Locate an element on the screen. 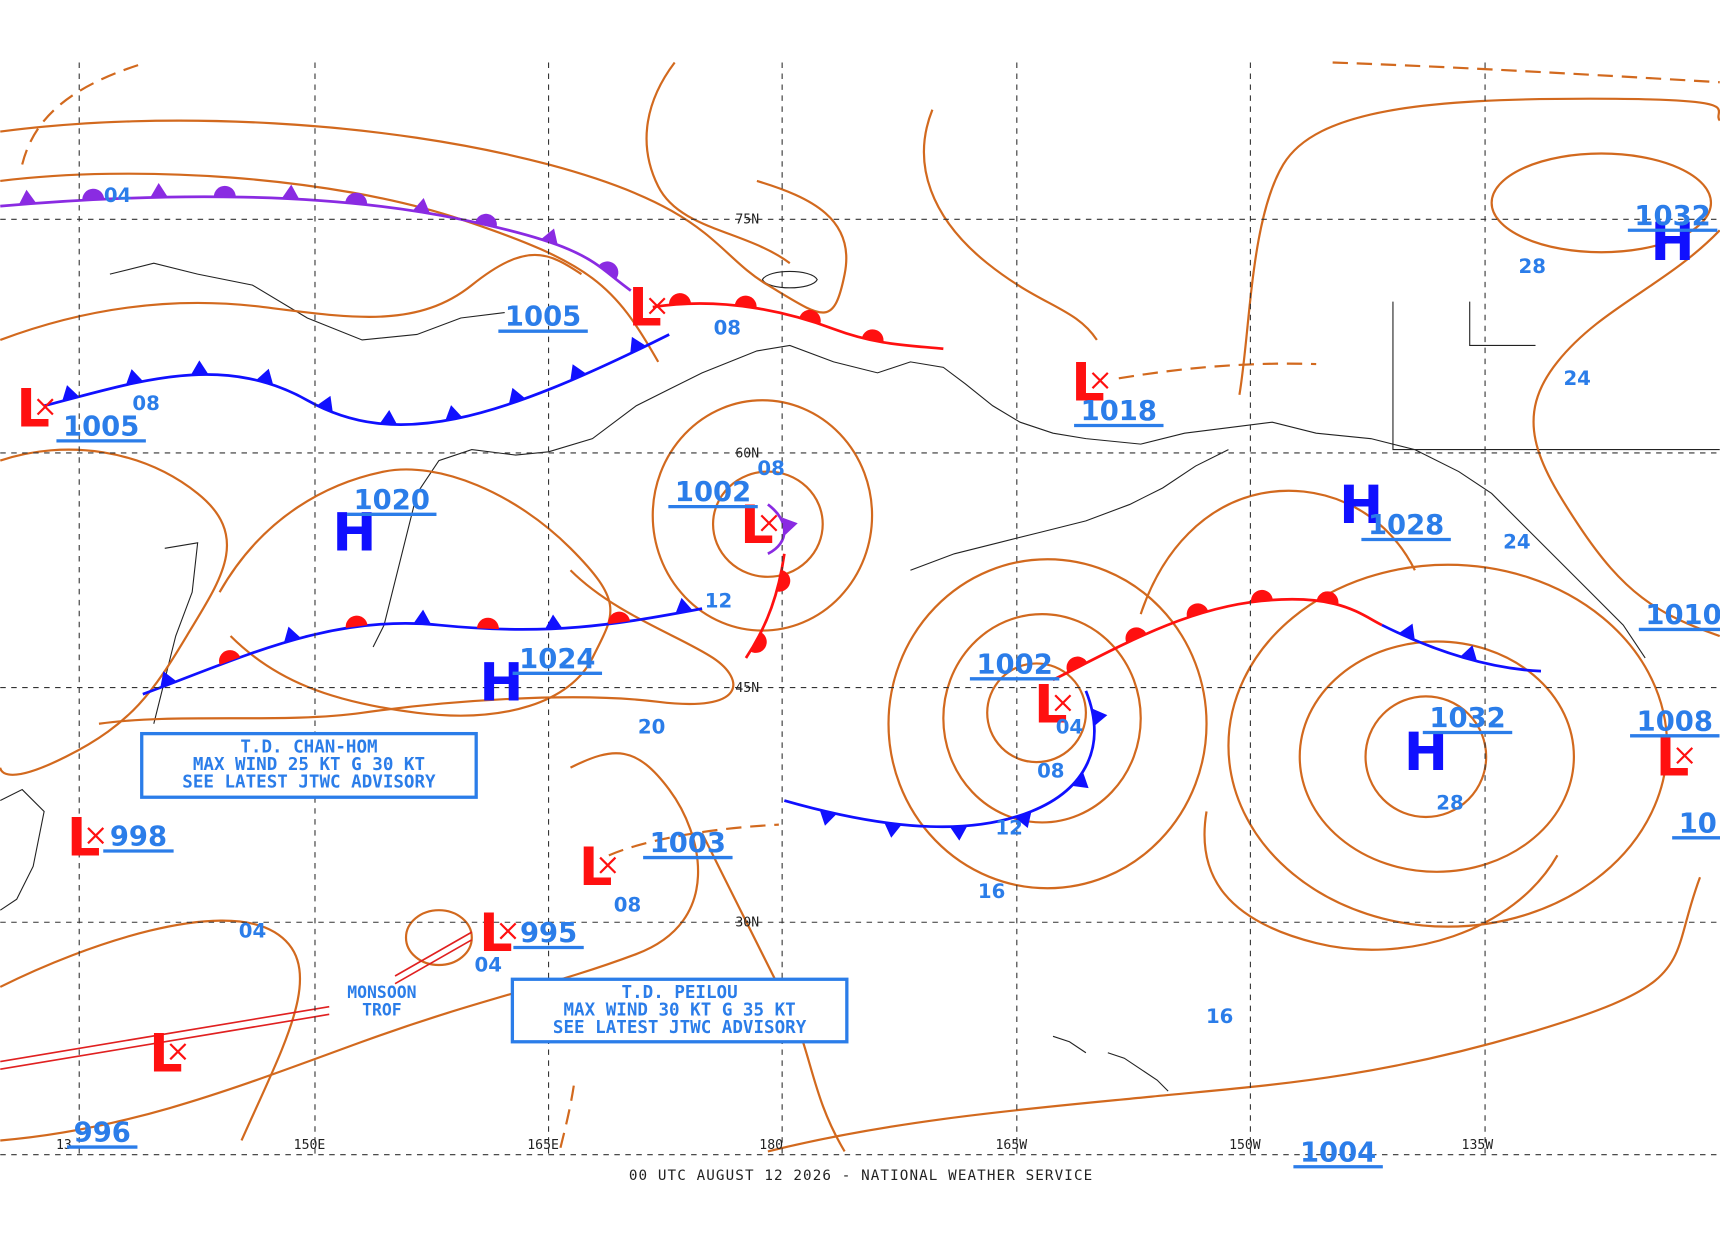  latitude-label: 30N is located at coordinates (747, 923).